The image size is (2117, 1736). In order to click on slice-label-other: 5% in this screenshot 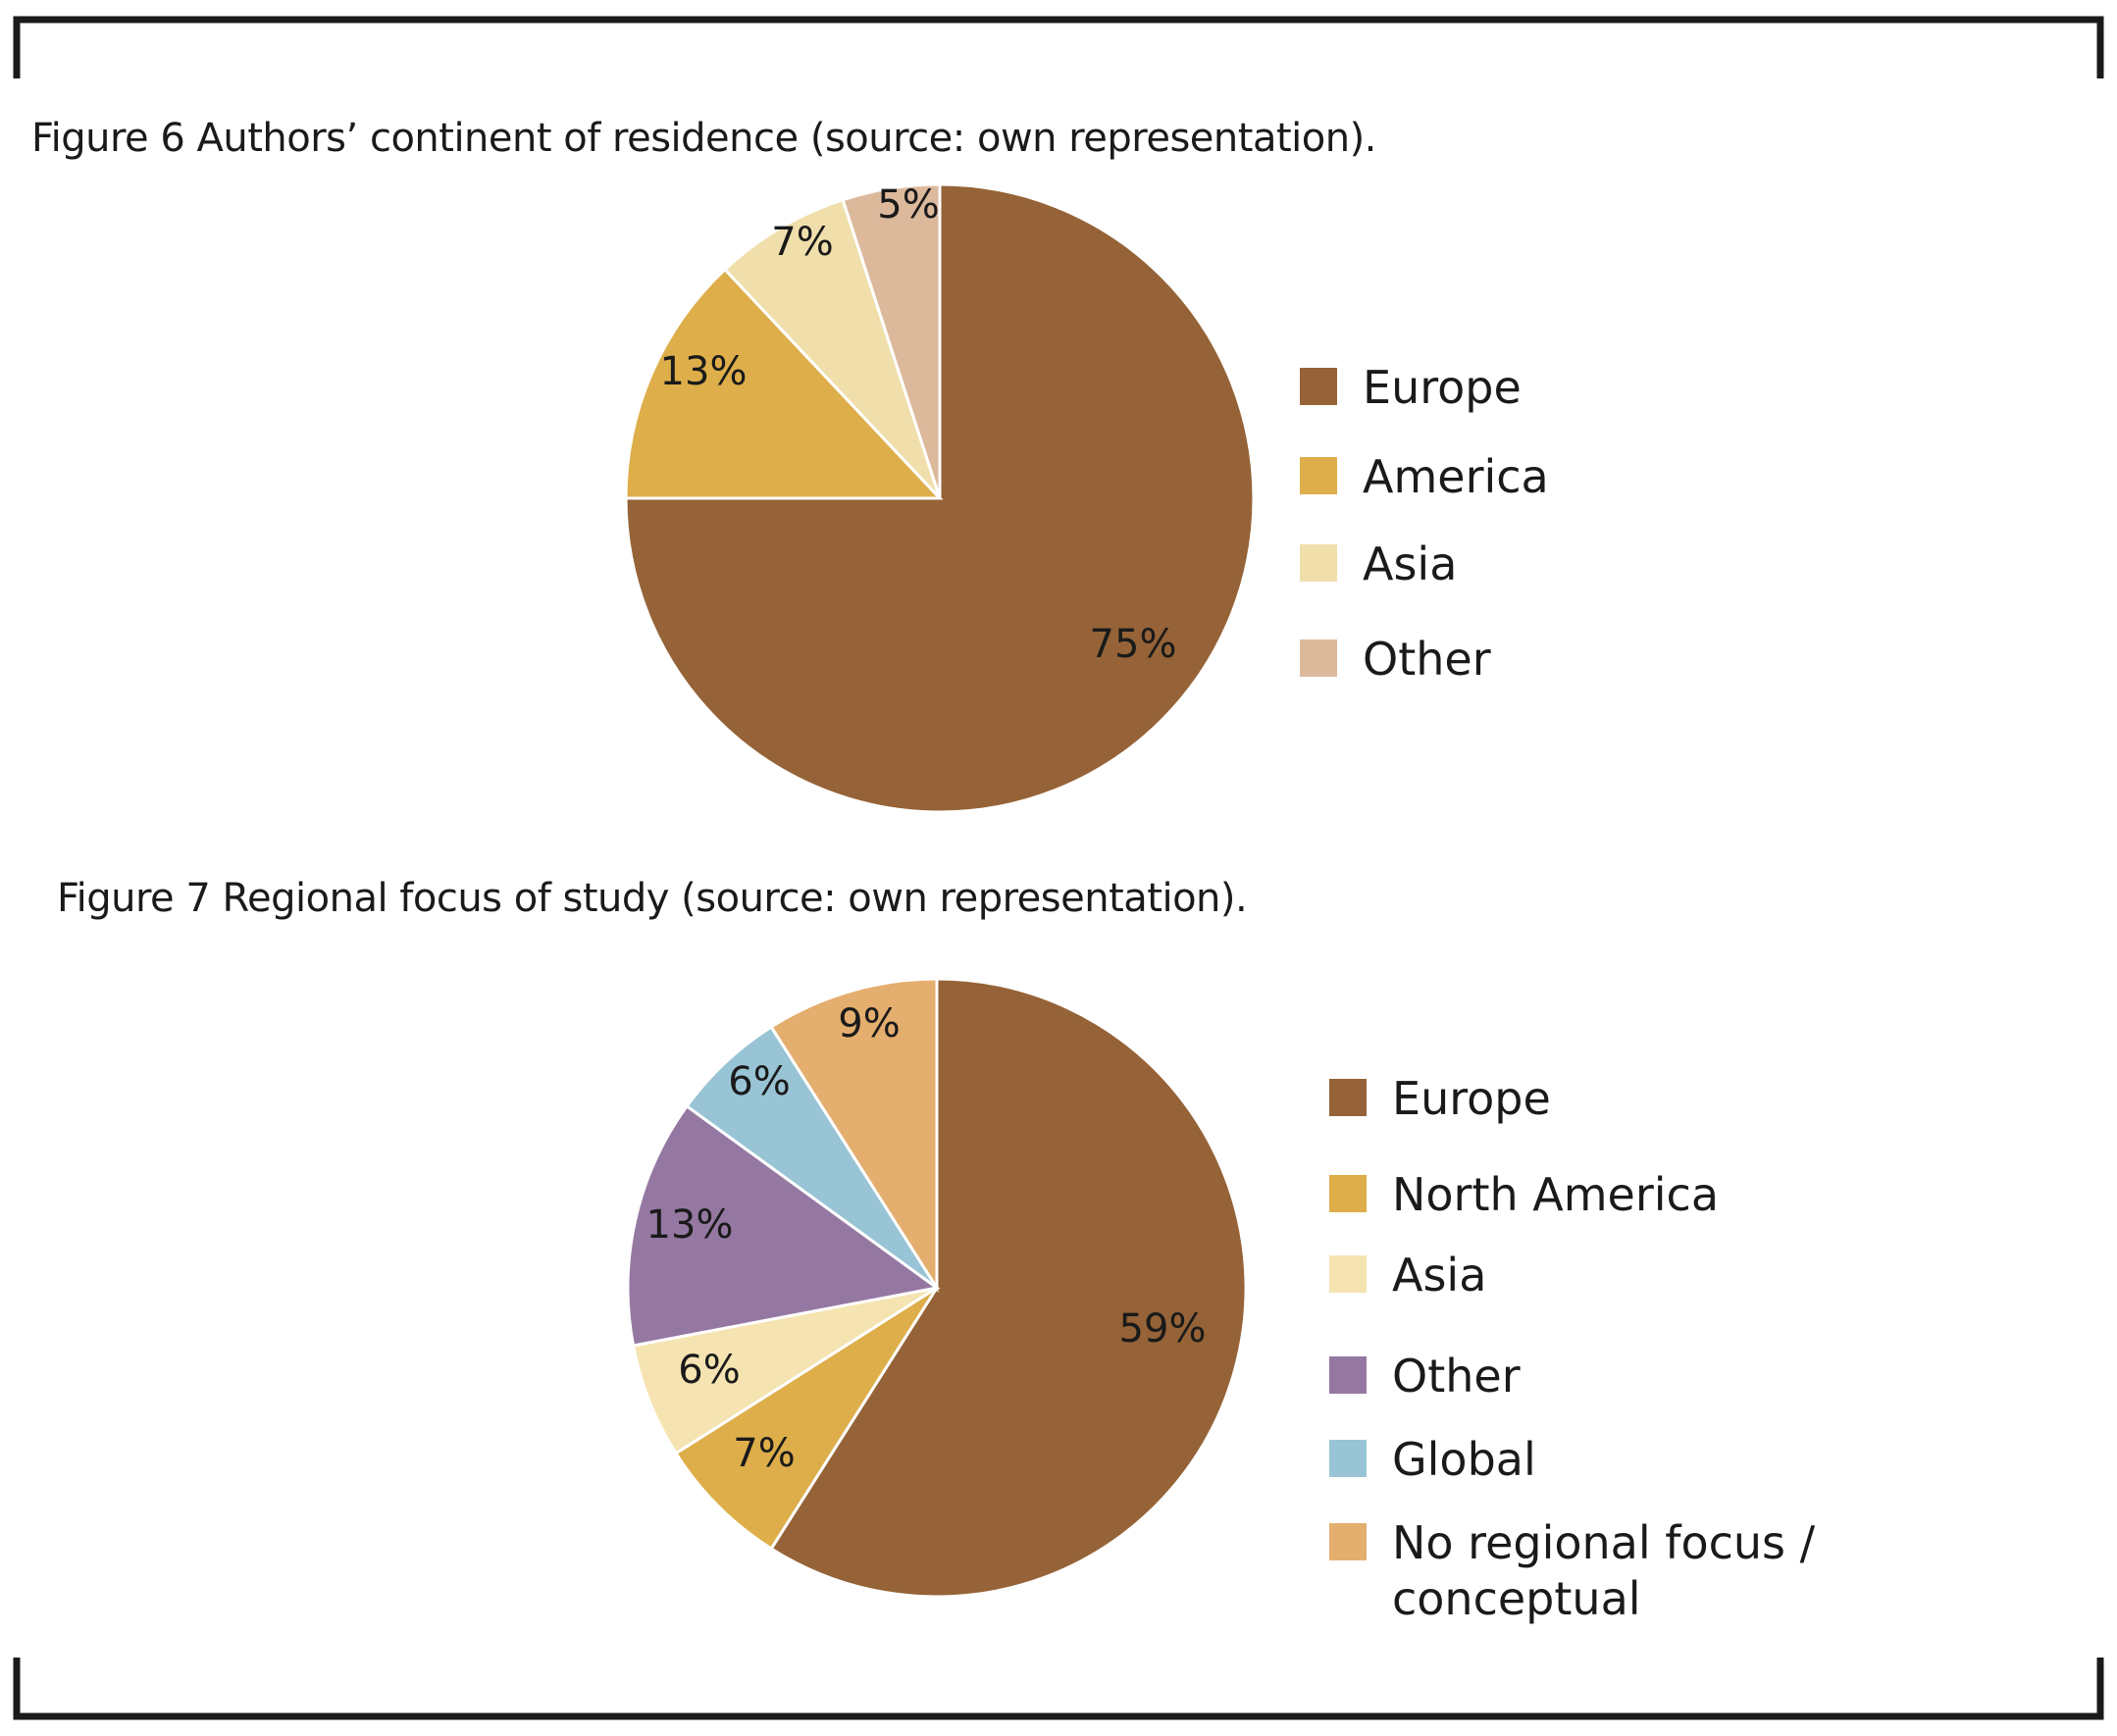, I will do `click(908, 205)`.